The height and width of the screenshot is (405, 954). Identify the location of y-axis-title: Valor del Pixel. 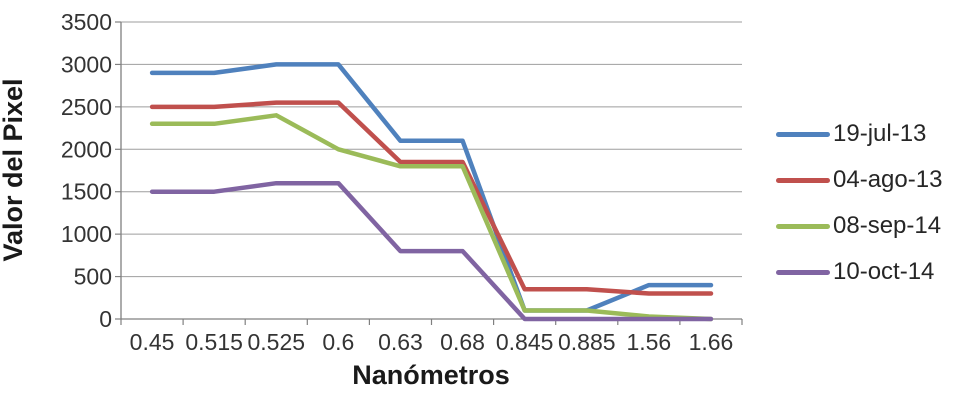
(14, 169).